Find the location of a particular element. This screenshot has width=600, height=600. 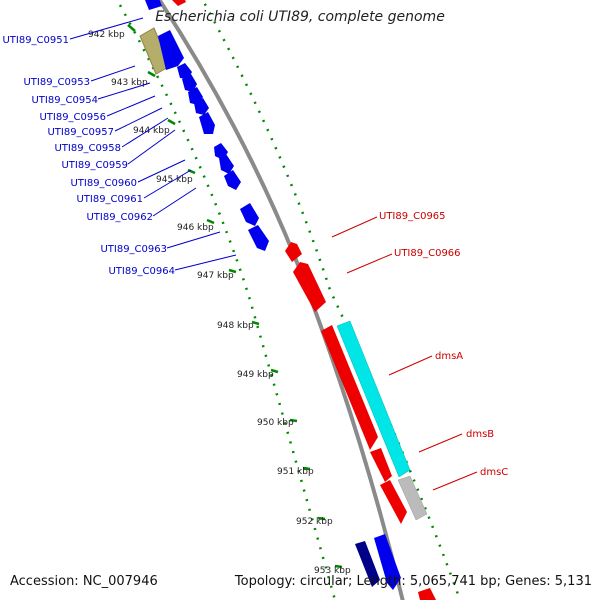

right-gene-label: UTI89_C0966 is located at coordinates (427, 253).